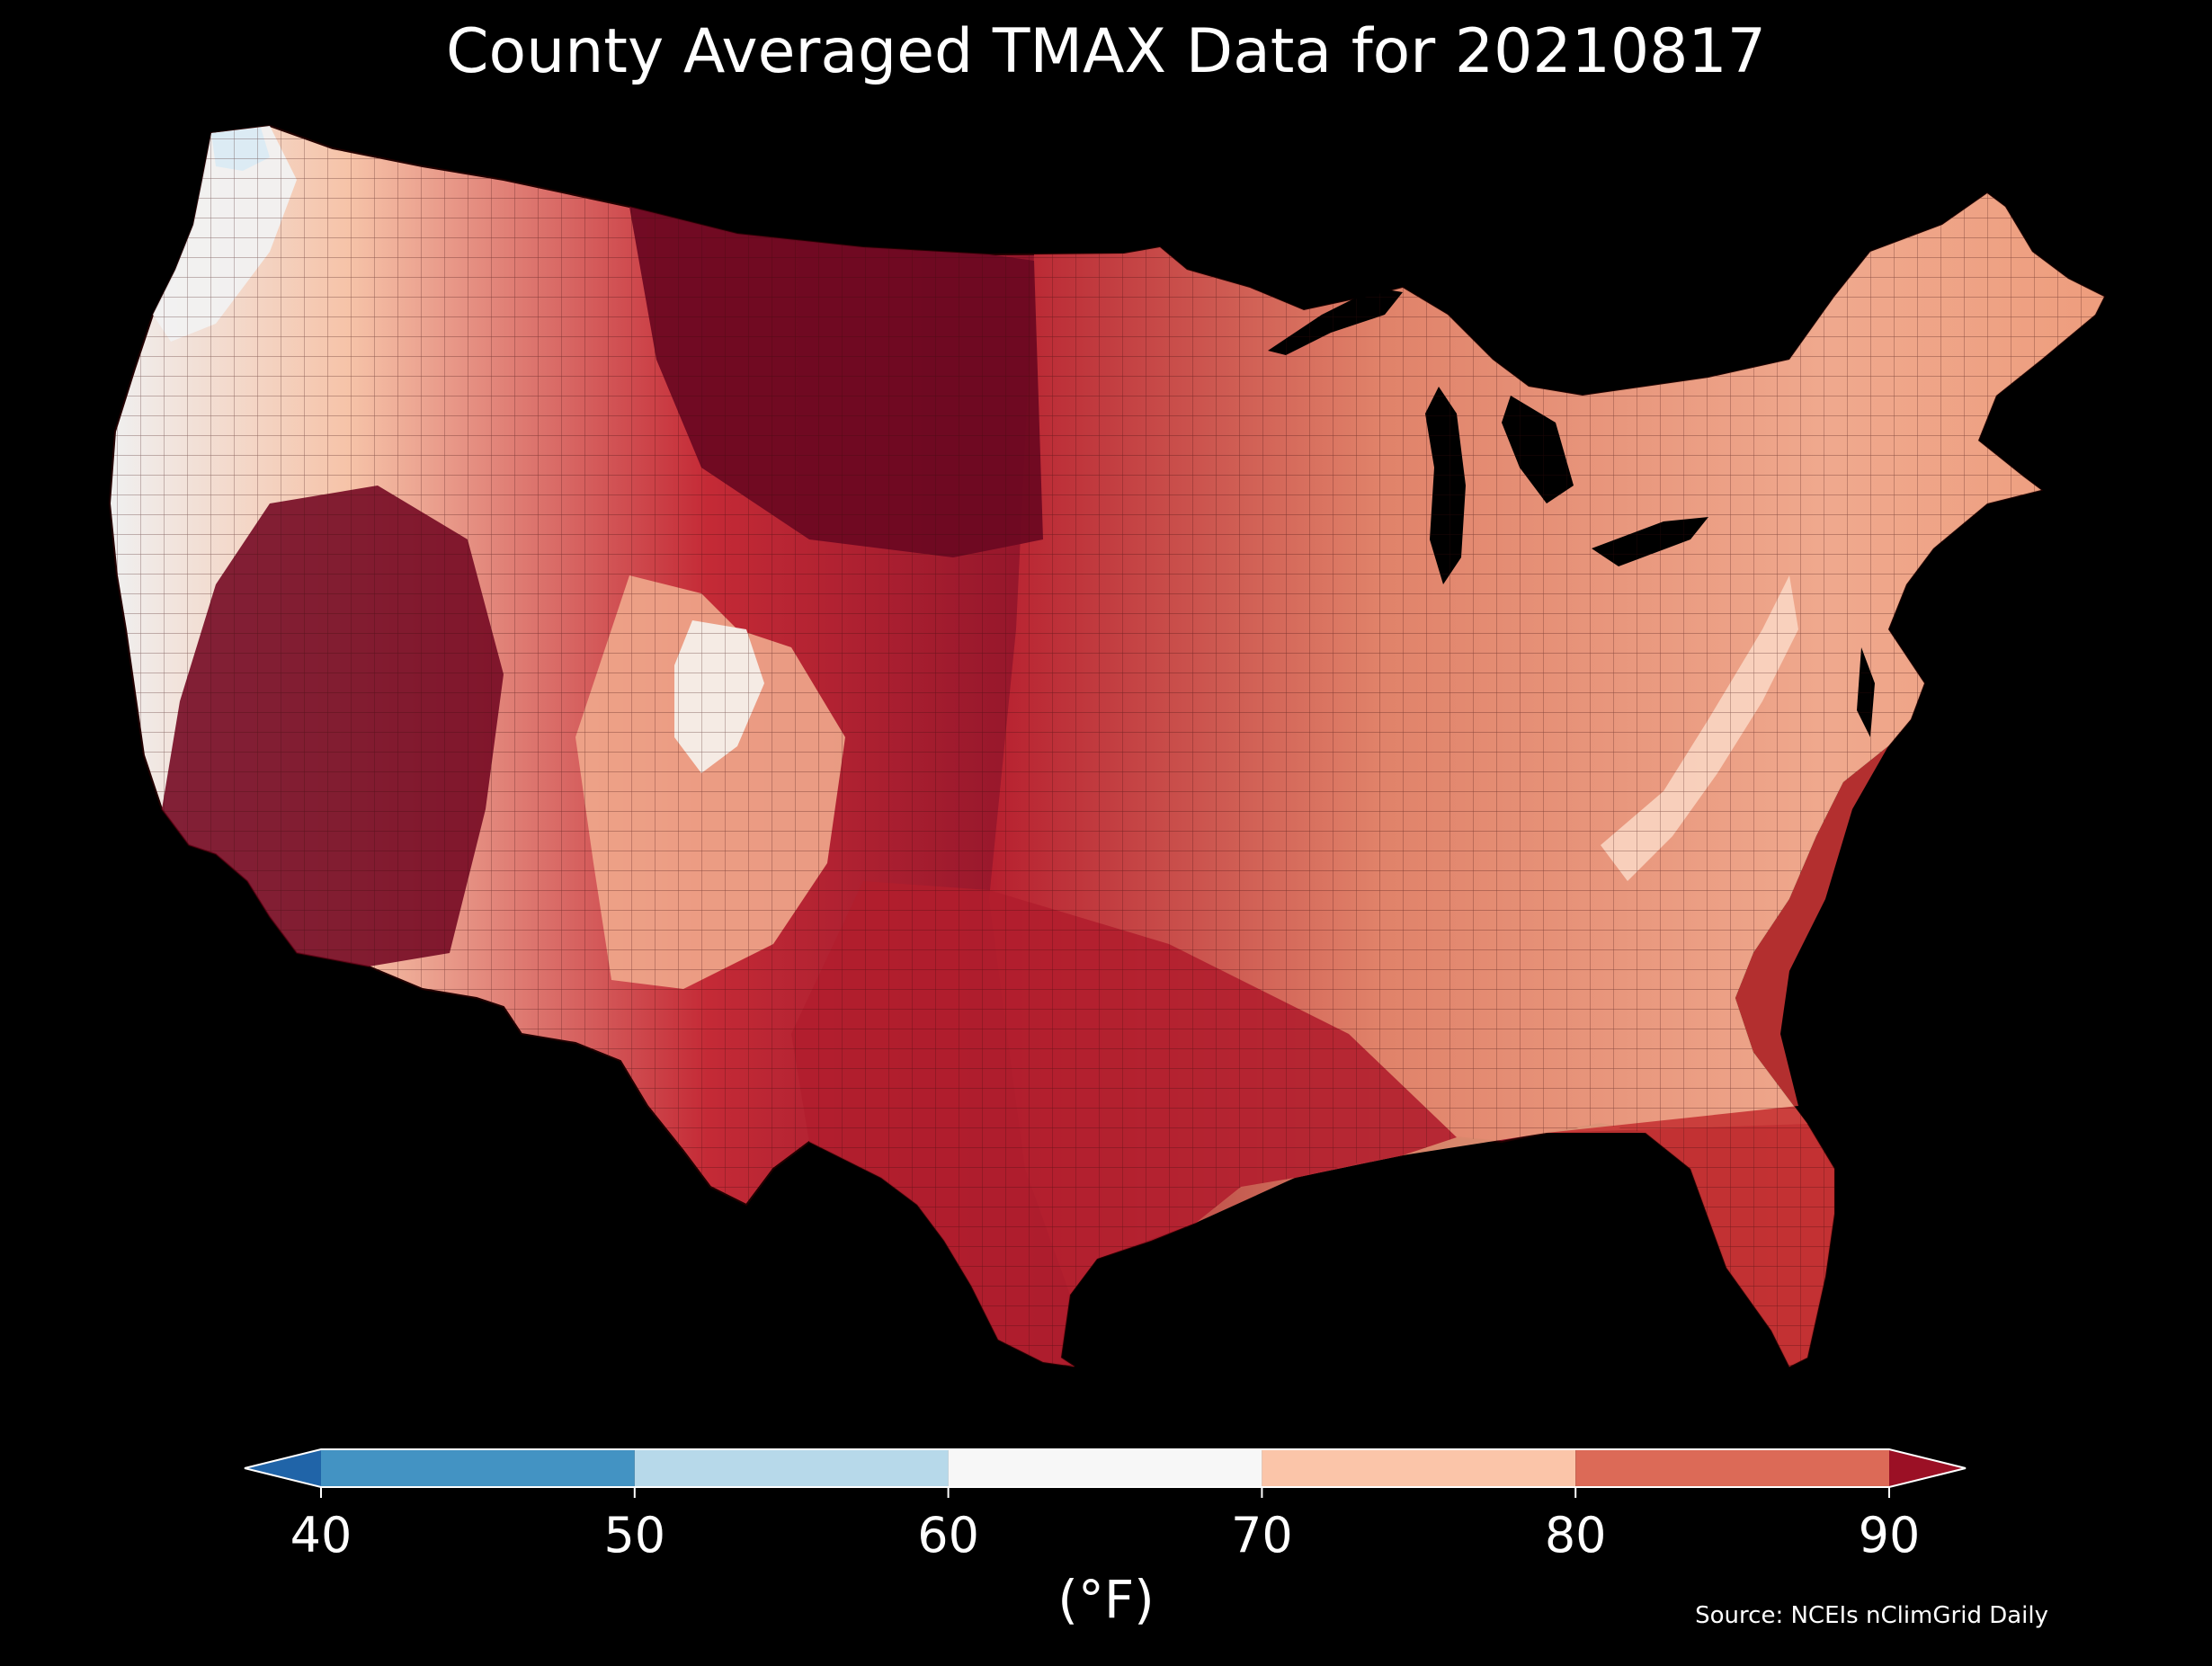 Image resolution: width=2212 pixels, height=1666 pixels. Describe the element at coordinates (283, 1468) in the screenshot. I see `colorbar-under-arrow` at that location.